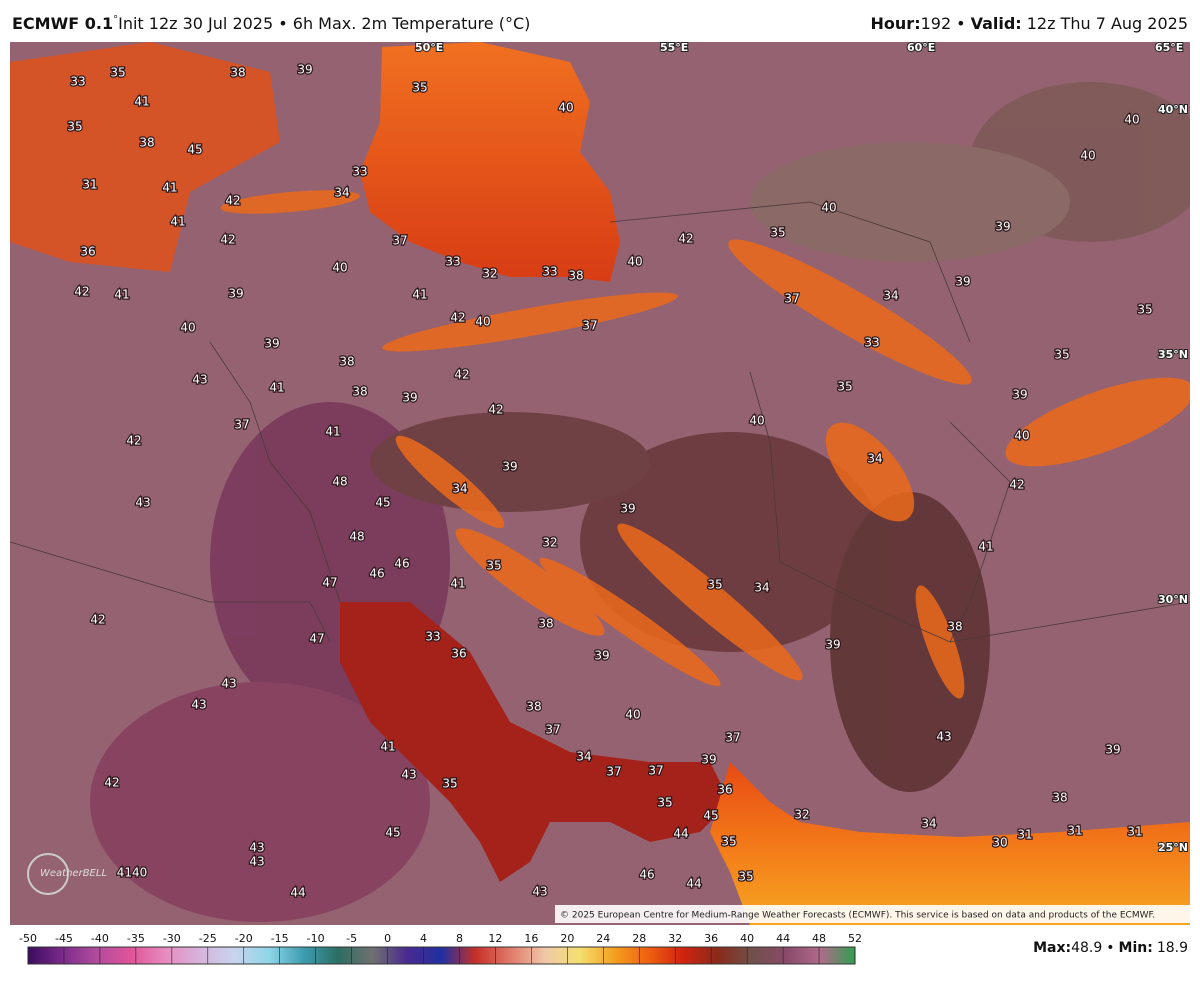 The image size is (1200, 984). Describe the element at coordinates (747, 938) in the screenshot. I see `colorbar-tick-label: 40` at that location.